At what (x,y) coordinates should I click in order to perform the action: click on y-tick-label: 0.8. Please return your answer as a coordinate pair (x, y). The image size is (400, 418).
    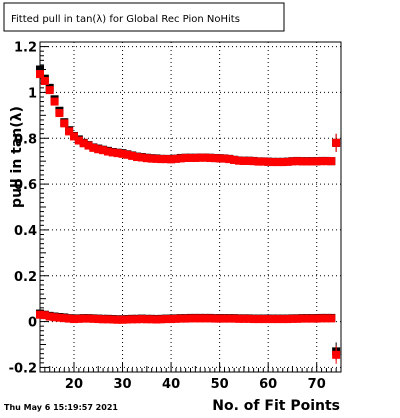
    Looking at the image, I should click on (25, 139).